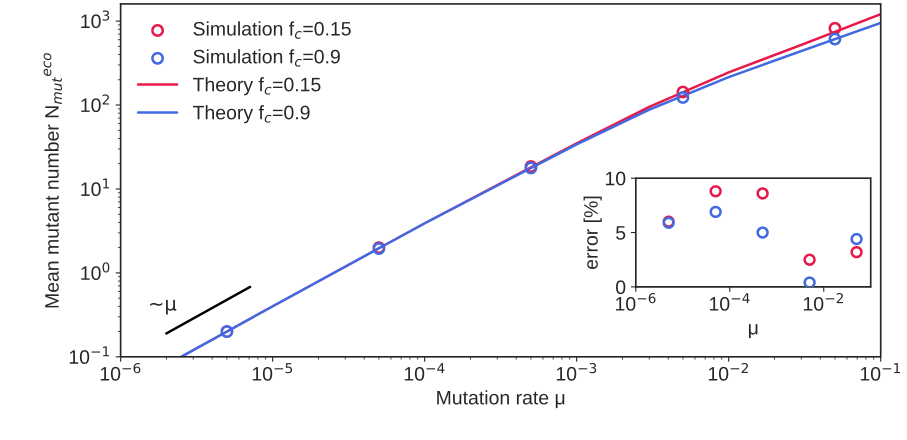  I want to click on y-tick-label: 10$^{−1}$, so click(89, 355).